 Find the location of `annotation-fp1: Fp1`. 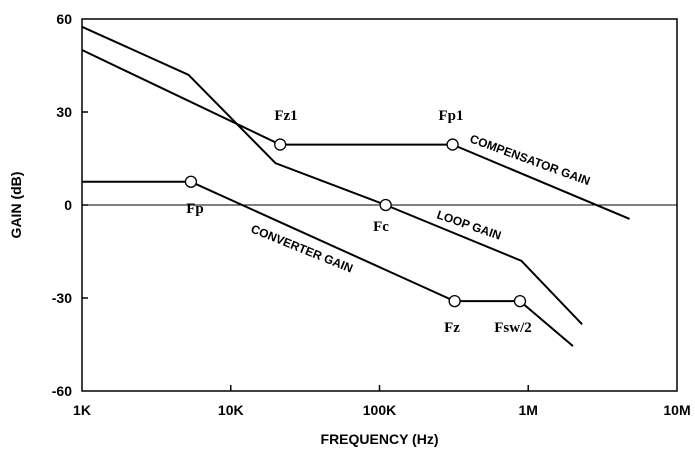

annotation-fp1: Fp1 is located at coordinates (450, 116).